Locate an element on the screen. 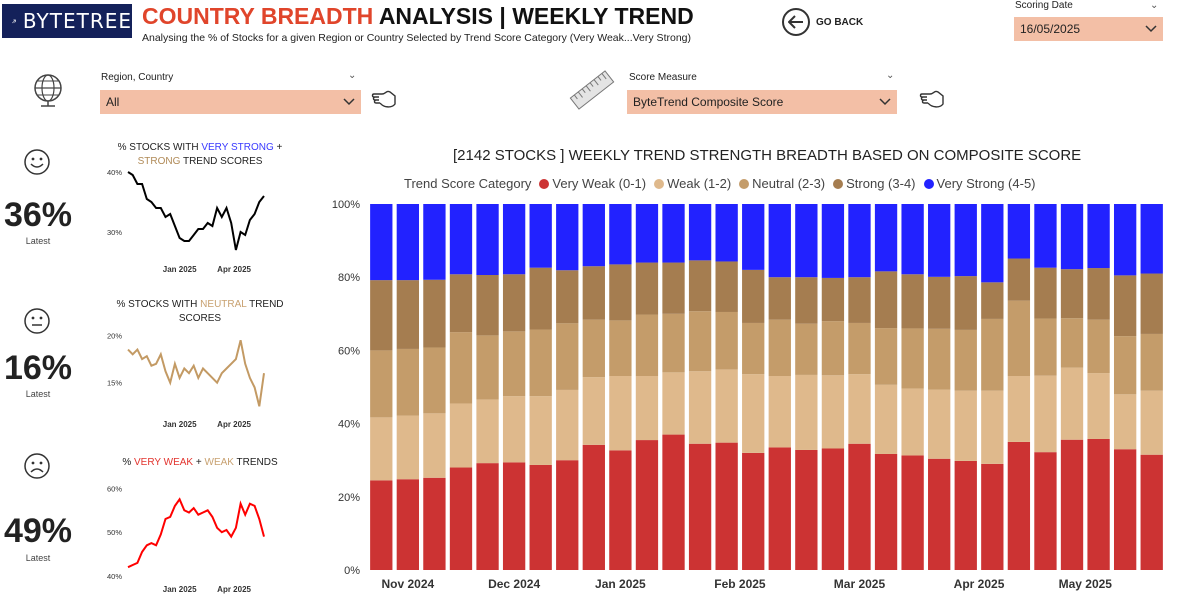 The height and width of the screenshot is (602, 1200). neutral-face-icon is located at coordinates (37, 321).